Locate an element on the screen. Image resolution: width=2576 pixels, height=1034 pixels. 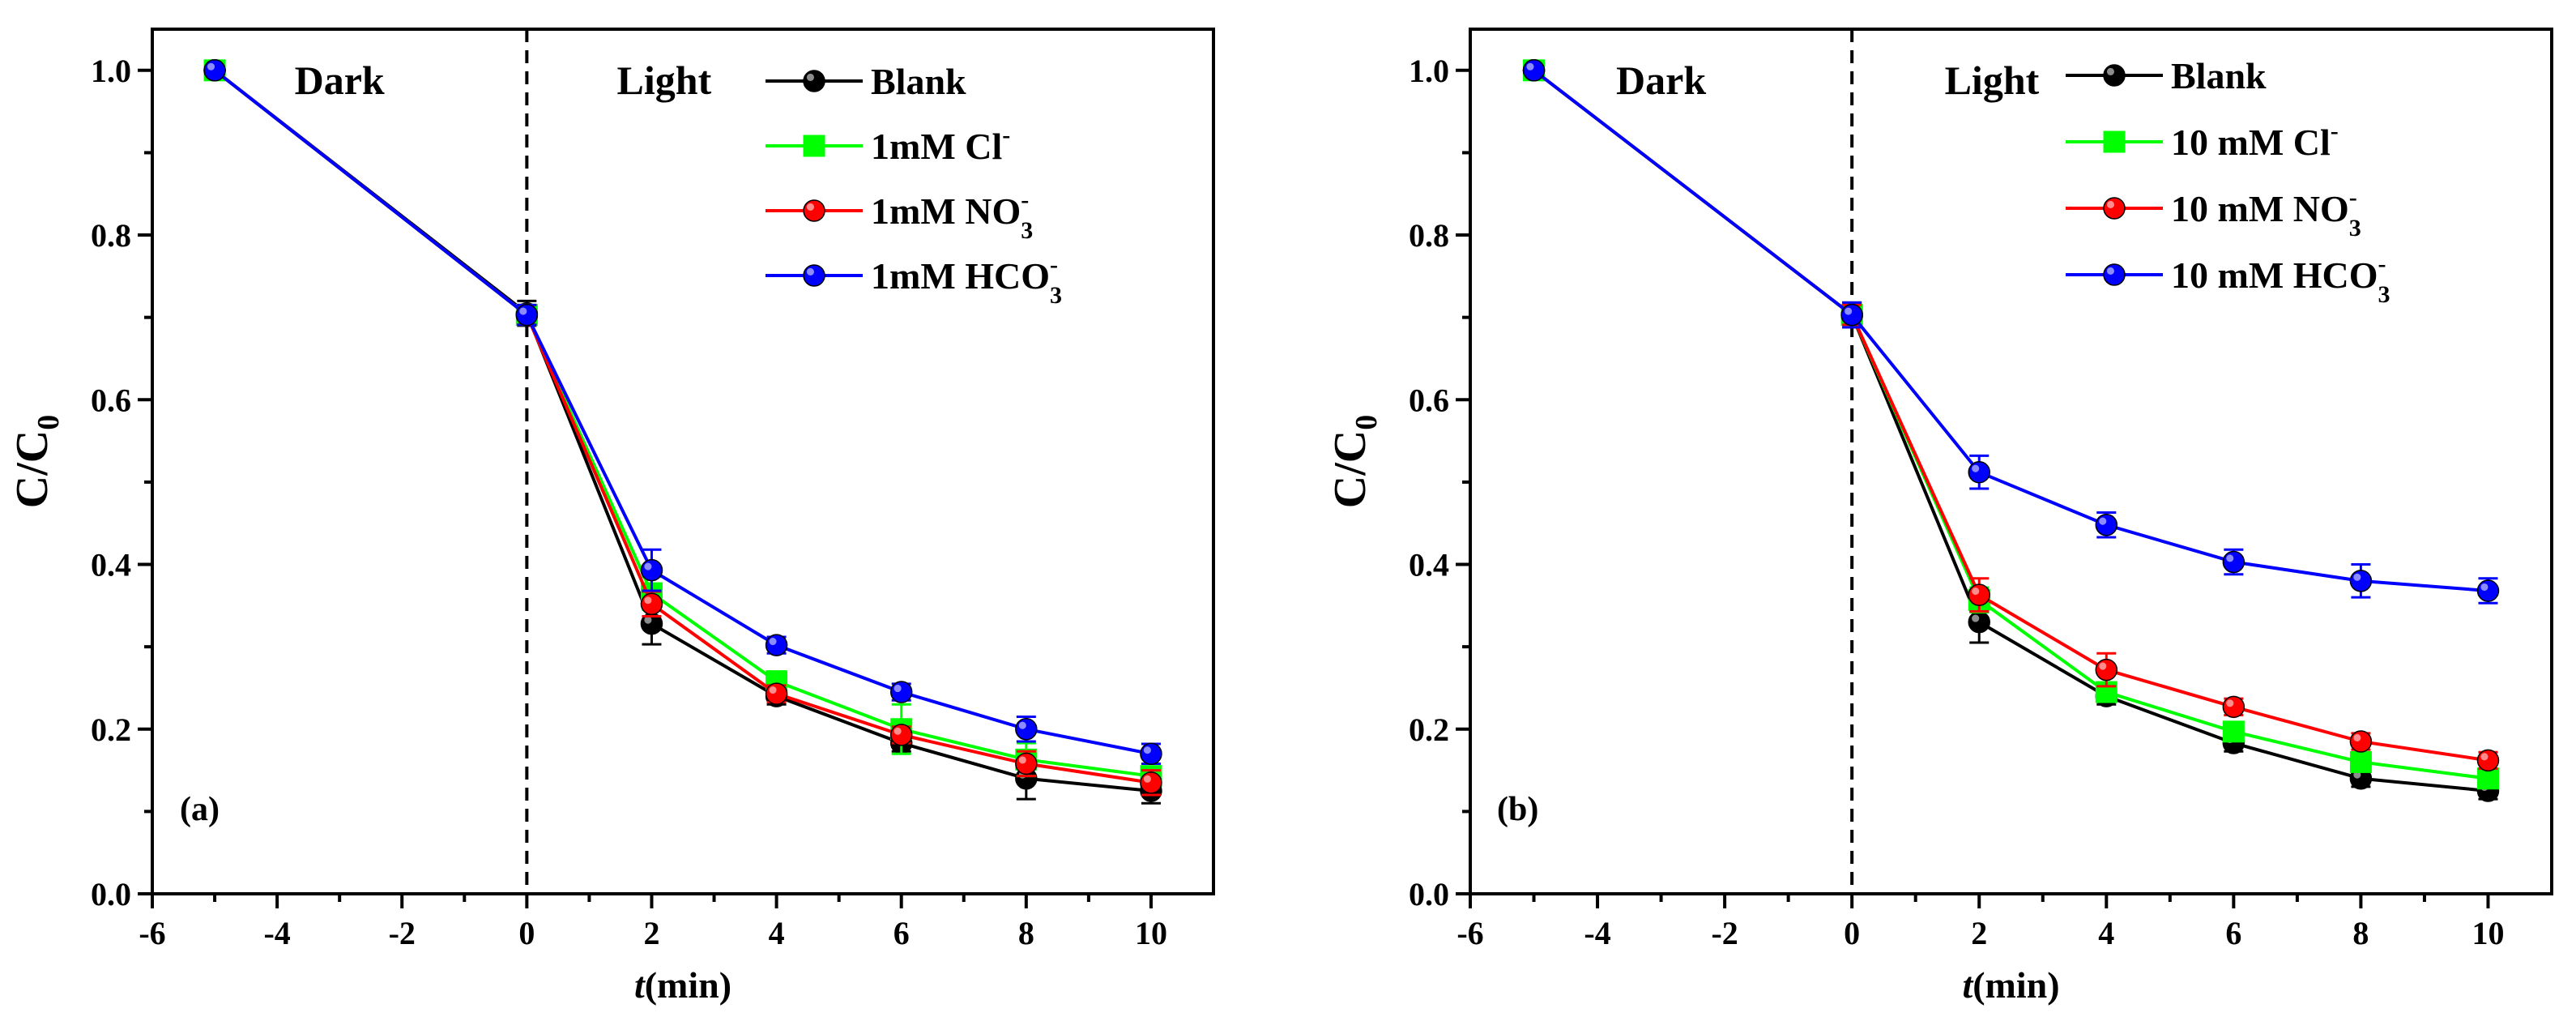
legend-entry: 1mM NO- 3 is located at coordinates (900, 215).